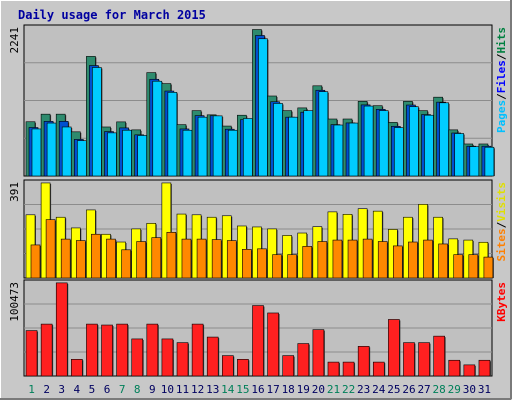 The width and height of the screenshot is (512, 400). Describe the element at coordinates (469, 389) in the screenshot. I see `x-tick-label: 30` at that location.